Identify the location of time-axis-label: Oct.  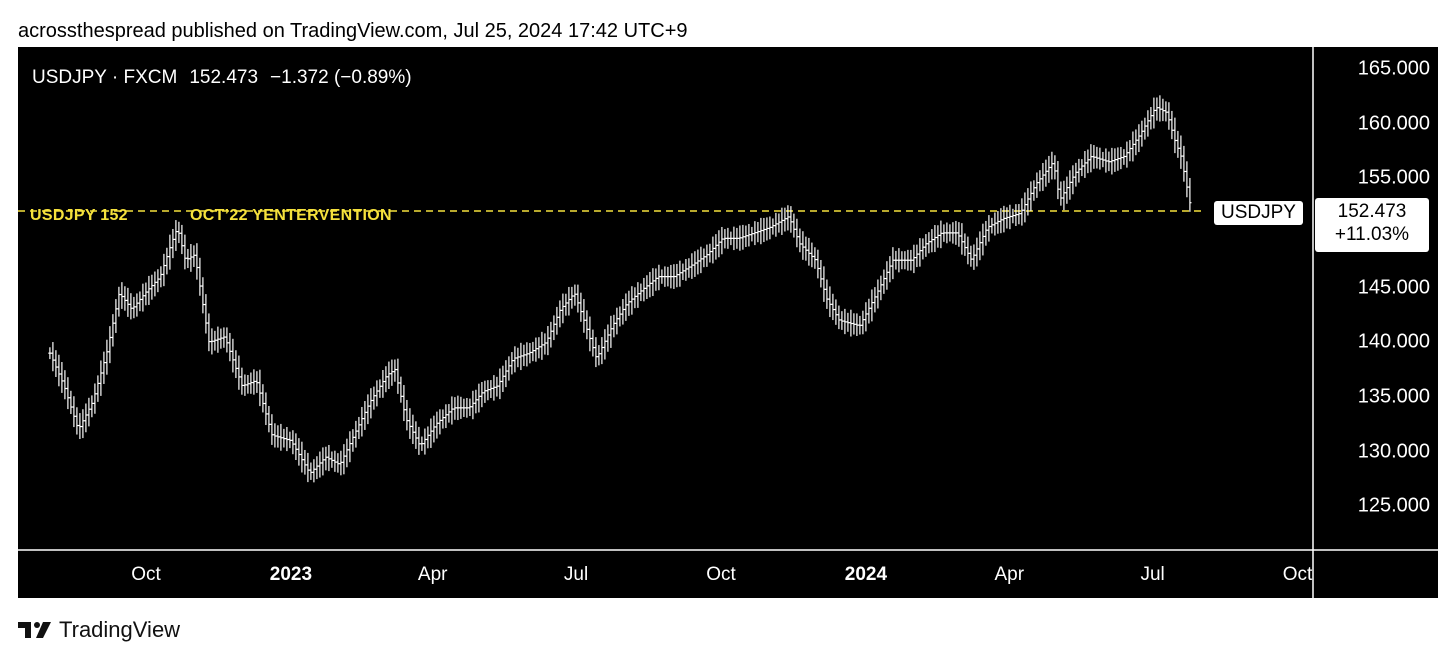
(146, 574).